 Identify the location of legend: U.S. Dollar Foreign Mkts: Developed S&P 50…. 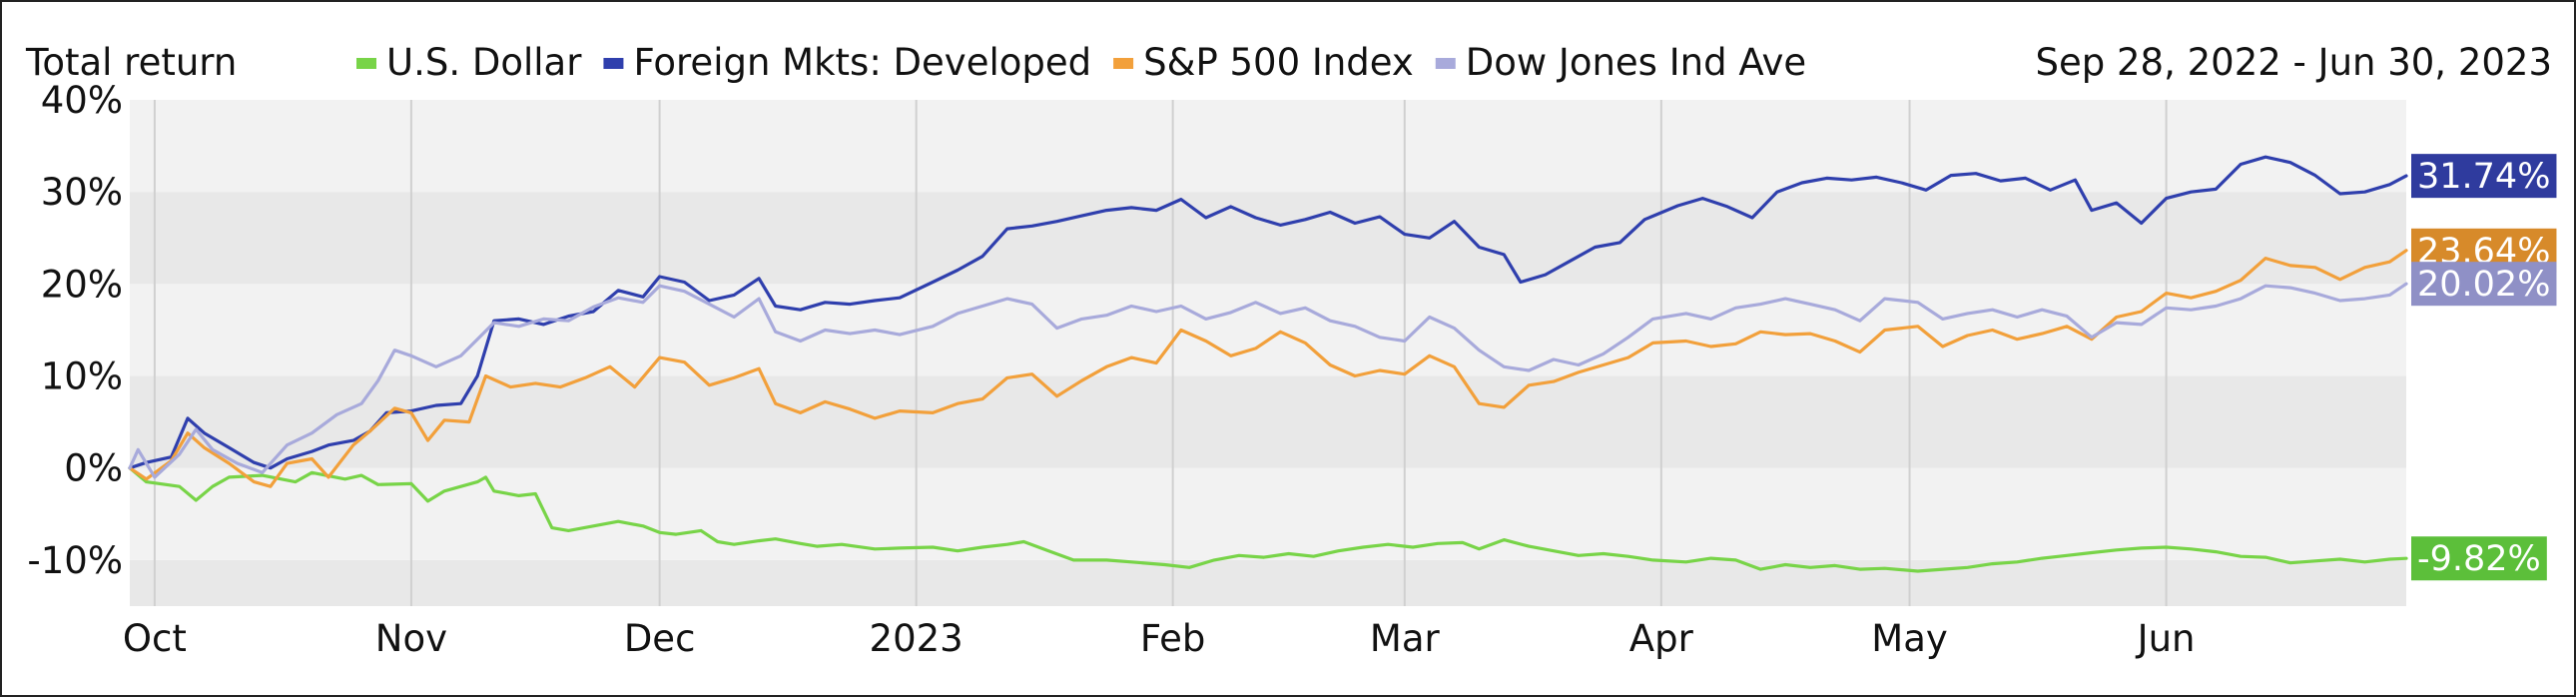
(1081, 63).